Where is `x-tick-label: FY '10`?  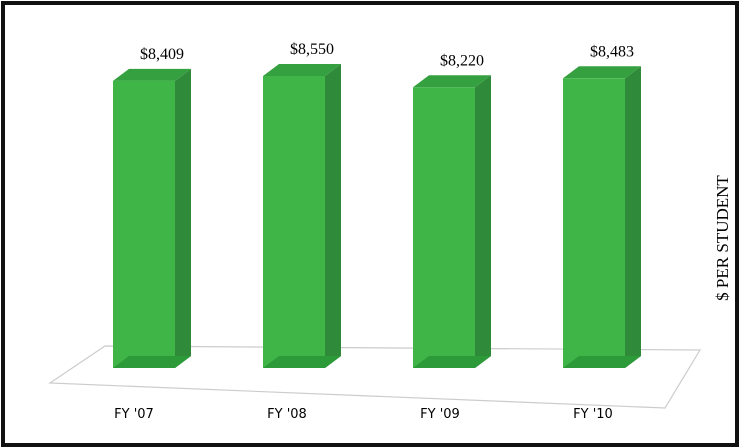
x-tick-label: FY '10 is located at coordinates (593, 414).